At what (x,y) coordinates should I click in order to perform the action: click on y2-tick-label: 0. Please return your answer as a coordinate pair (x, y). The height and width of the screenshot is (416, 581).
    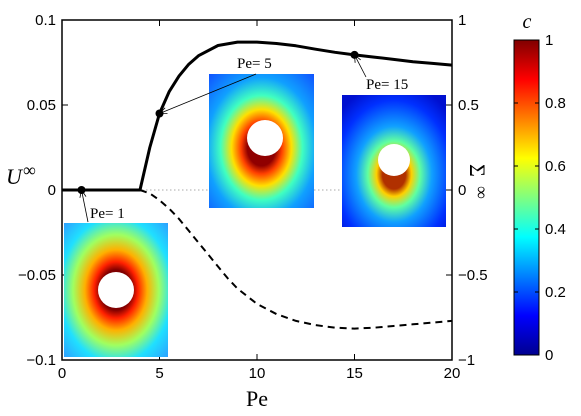
    Looking at the image, I should click on (462, 190).